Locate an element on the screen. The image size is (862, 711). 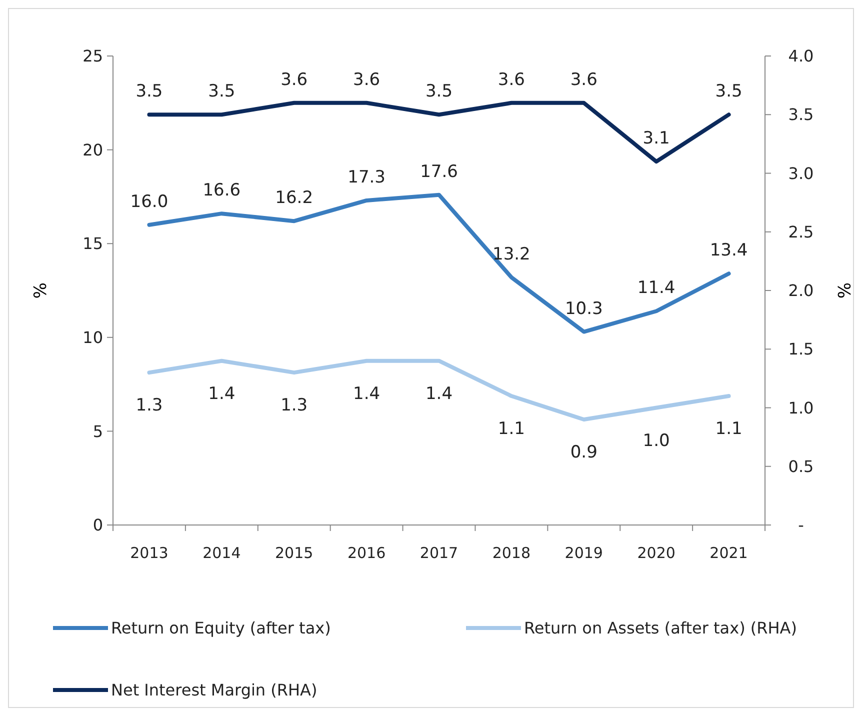
y2-tick-label: 4.0 is located at coordinates (801, 56).